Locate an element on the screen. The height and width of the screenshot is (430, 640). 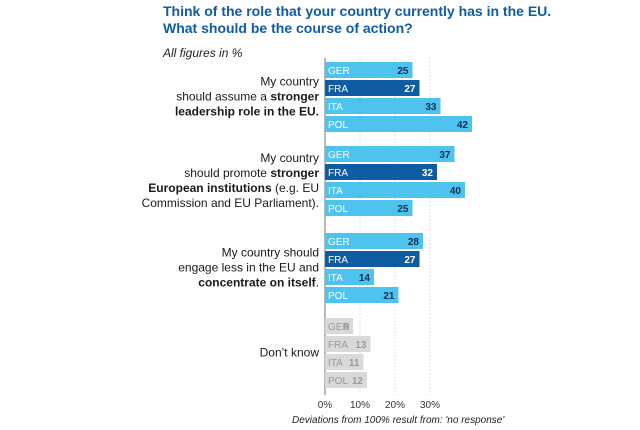
group-label-run: engage less in the EU and is located at coordinates (248, 268).